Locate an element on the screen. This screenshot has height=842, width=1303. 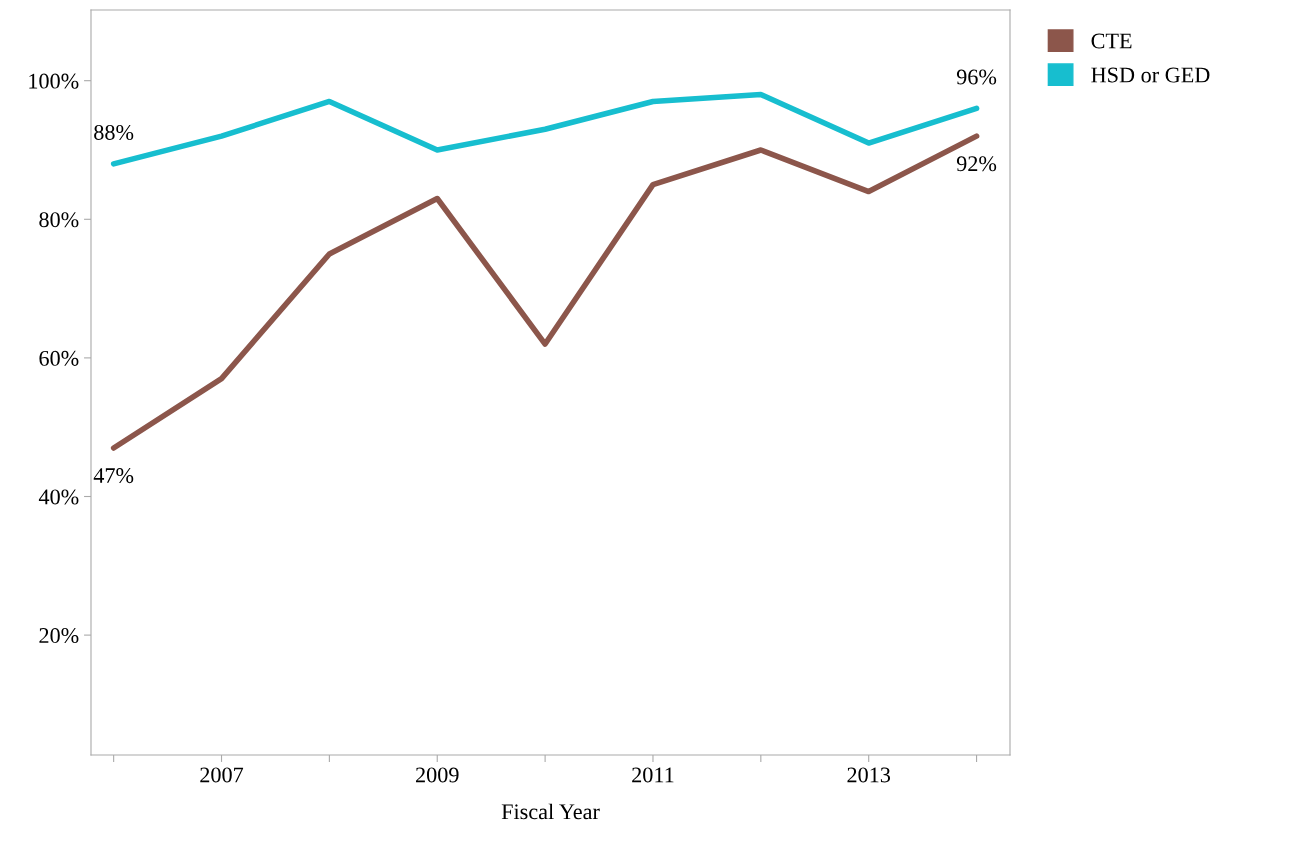
x-tick-label: 2013 is located at coordinates (869, 775).